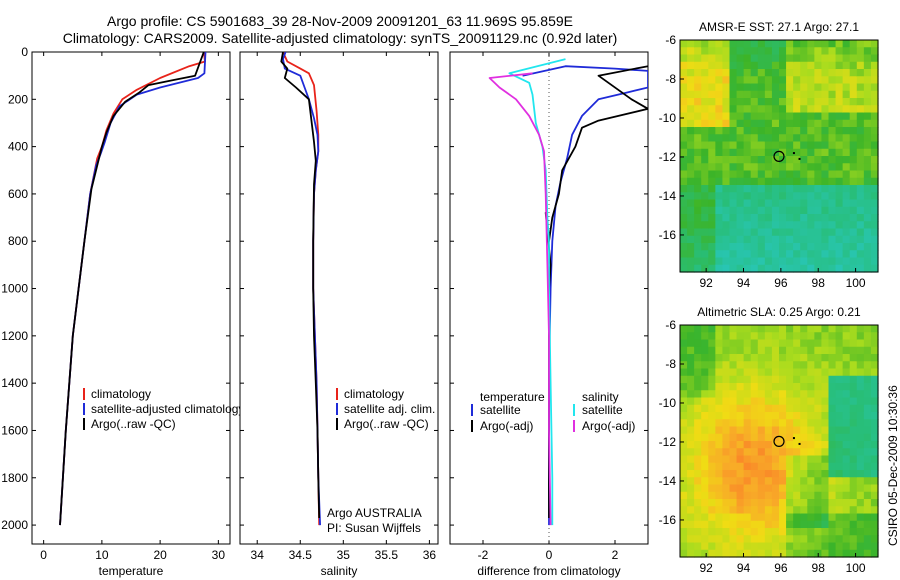 This screenshot has height=580, width=900. Describe the element at coordinates (258, 555) in the screenshot. I see `salinity-xtick-label: 34` at that location.